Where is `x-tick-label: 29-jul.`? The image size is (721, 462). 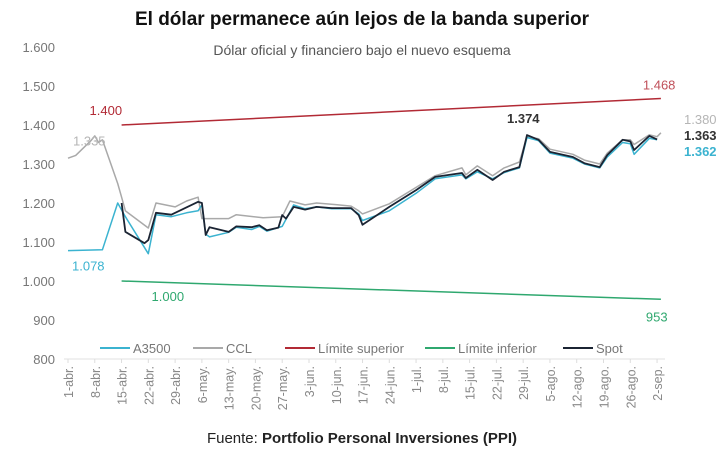 x-tick-label: 29-jul. is located at coordinates (524, 383).